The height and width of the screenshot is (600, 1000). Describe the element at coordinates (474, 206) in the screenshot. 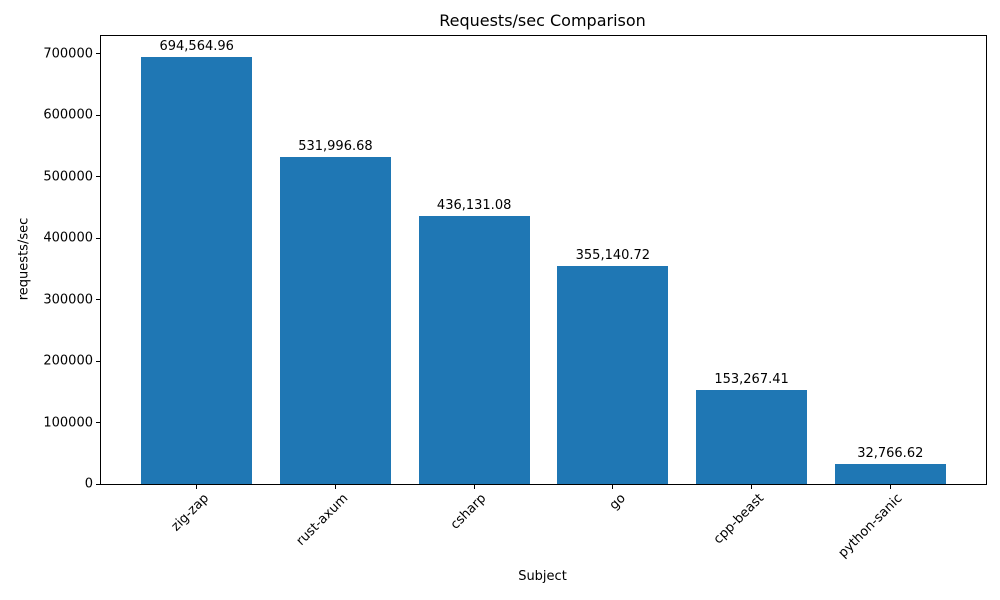

I see `bar-value-label: 436,131.08` at that location.